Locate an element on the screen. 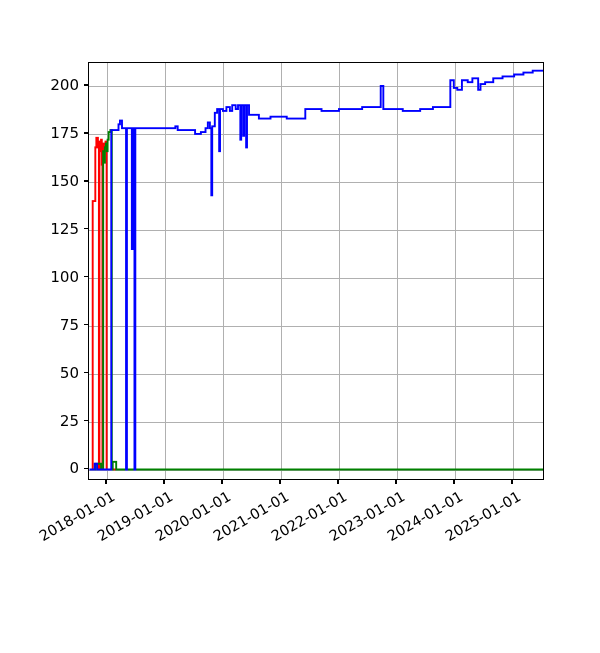 This screenshot has width=600, height=653. ytick-label: 50 is located at coordinates (69, 372).